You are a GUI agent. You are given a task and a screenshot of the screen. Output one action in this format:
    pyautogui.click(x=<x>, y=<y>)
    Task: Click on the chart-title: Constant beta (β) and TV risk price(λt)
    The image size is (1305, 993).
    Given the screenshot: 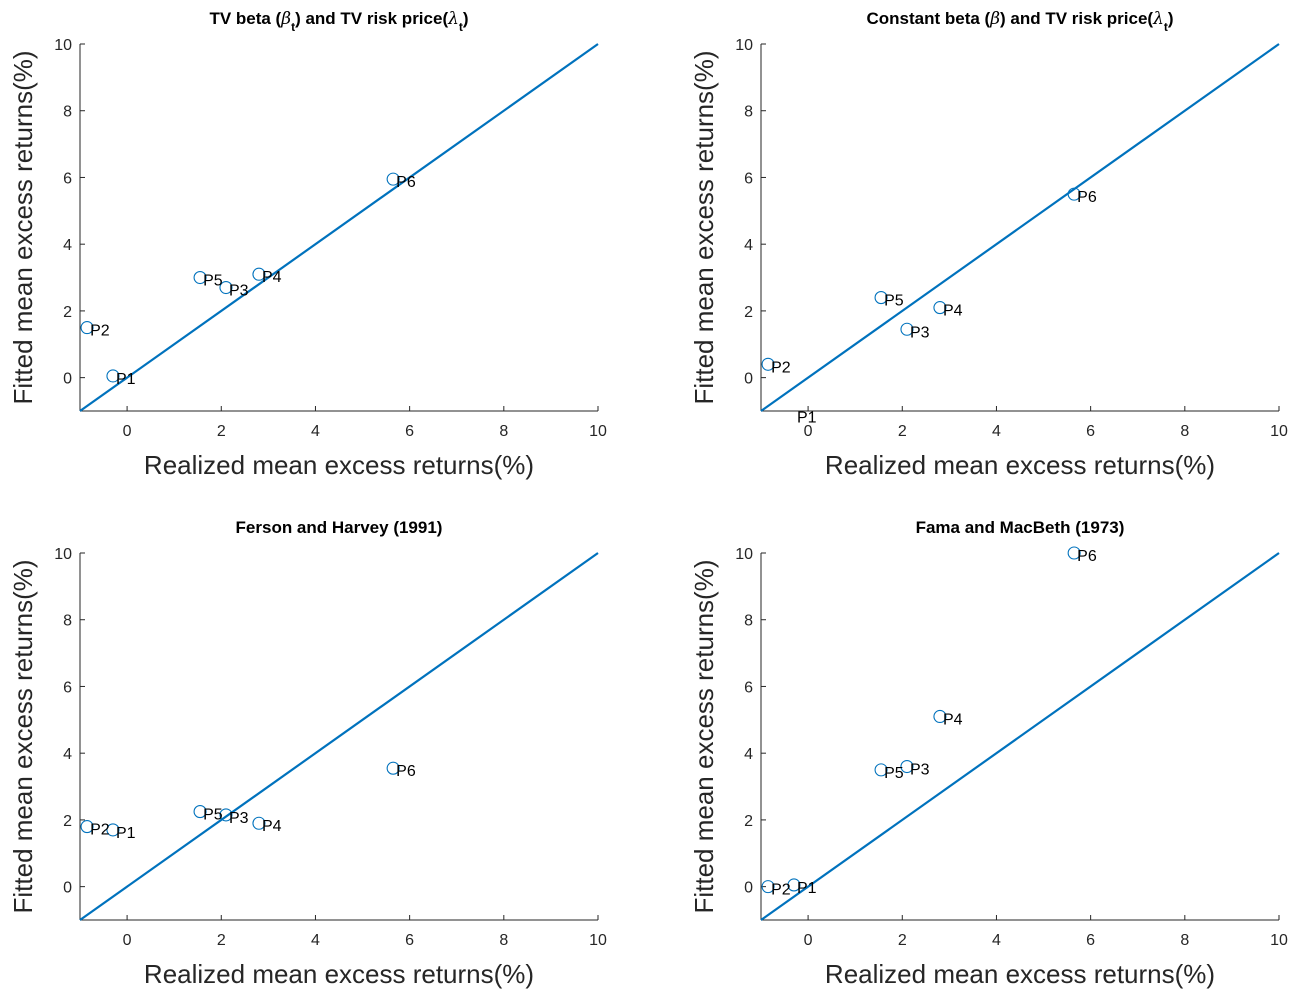 What is the action you would take?
    pyautogui.click(x=1019, y=21)
    